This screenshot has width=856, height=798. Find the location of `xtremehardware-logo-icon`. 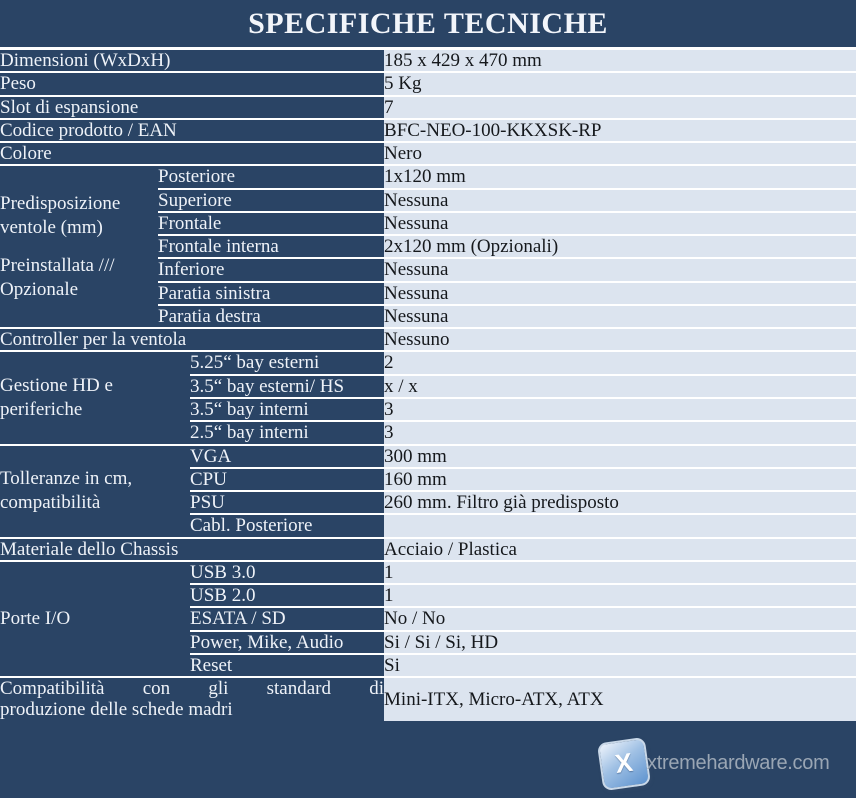

xtremehardware-logo-icon is located at coordinates (624, 764).